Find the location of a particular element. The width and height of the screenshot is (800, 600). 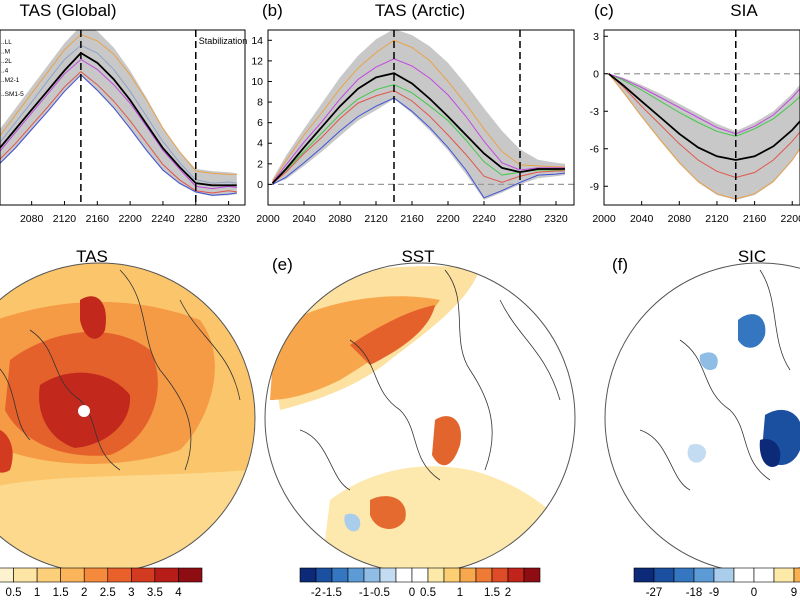

colorbar-d-tick-label: 1 is located at coordinates (37, 593).